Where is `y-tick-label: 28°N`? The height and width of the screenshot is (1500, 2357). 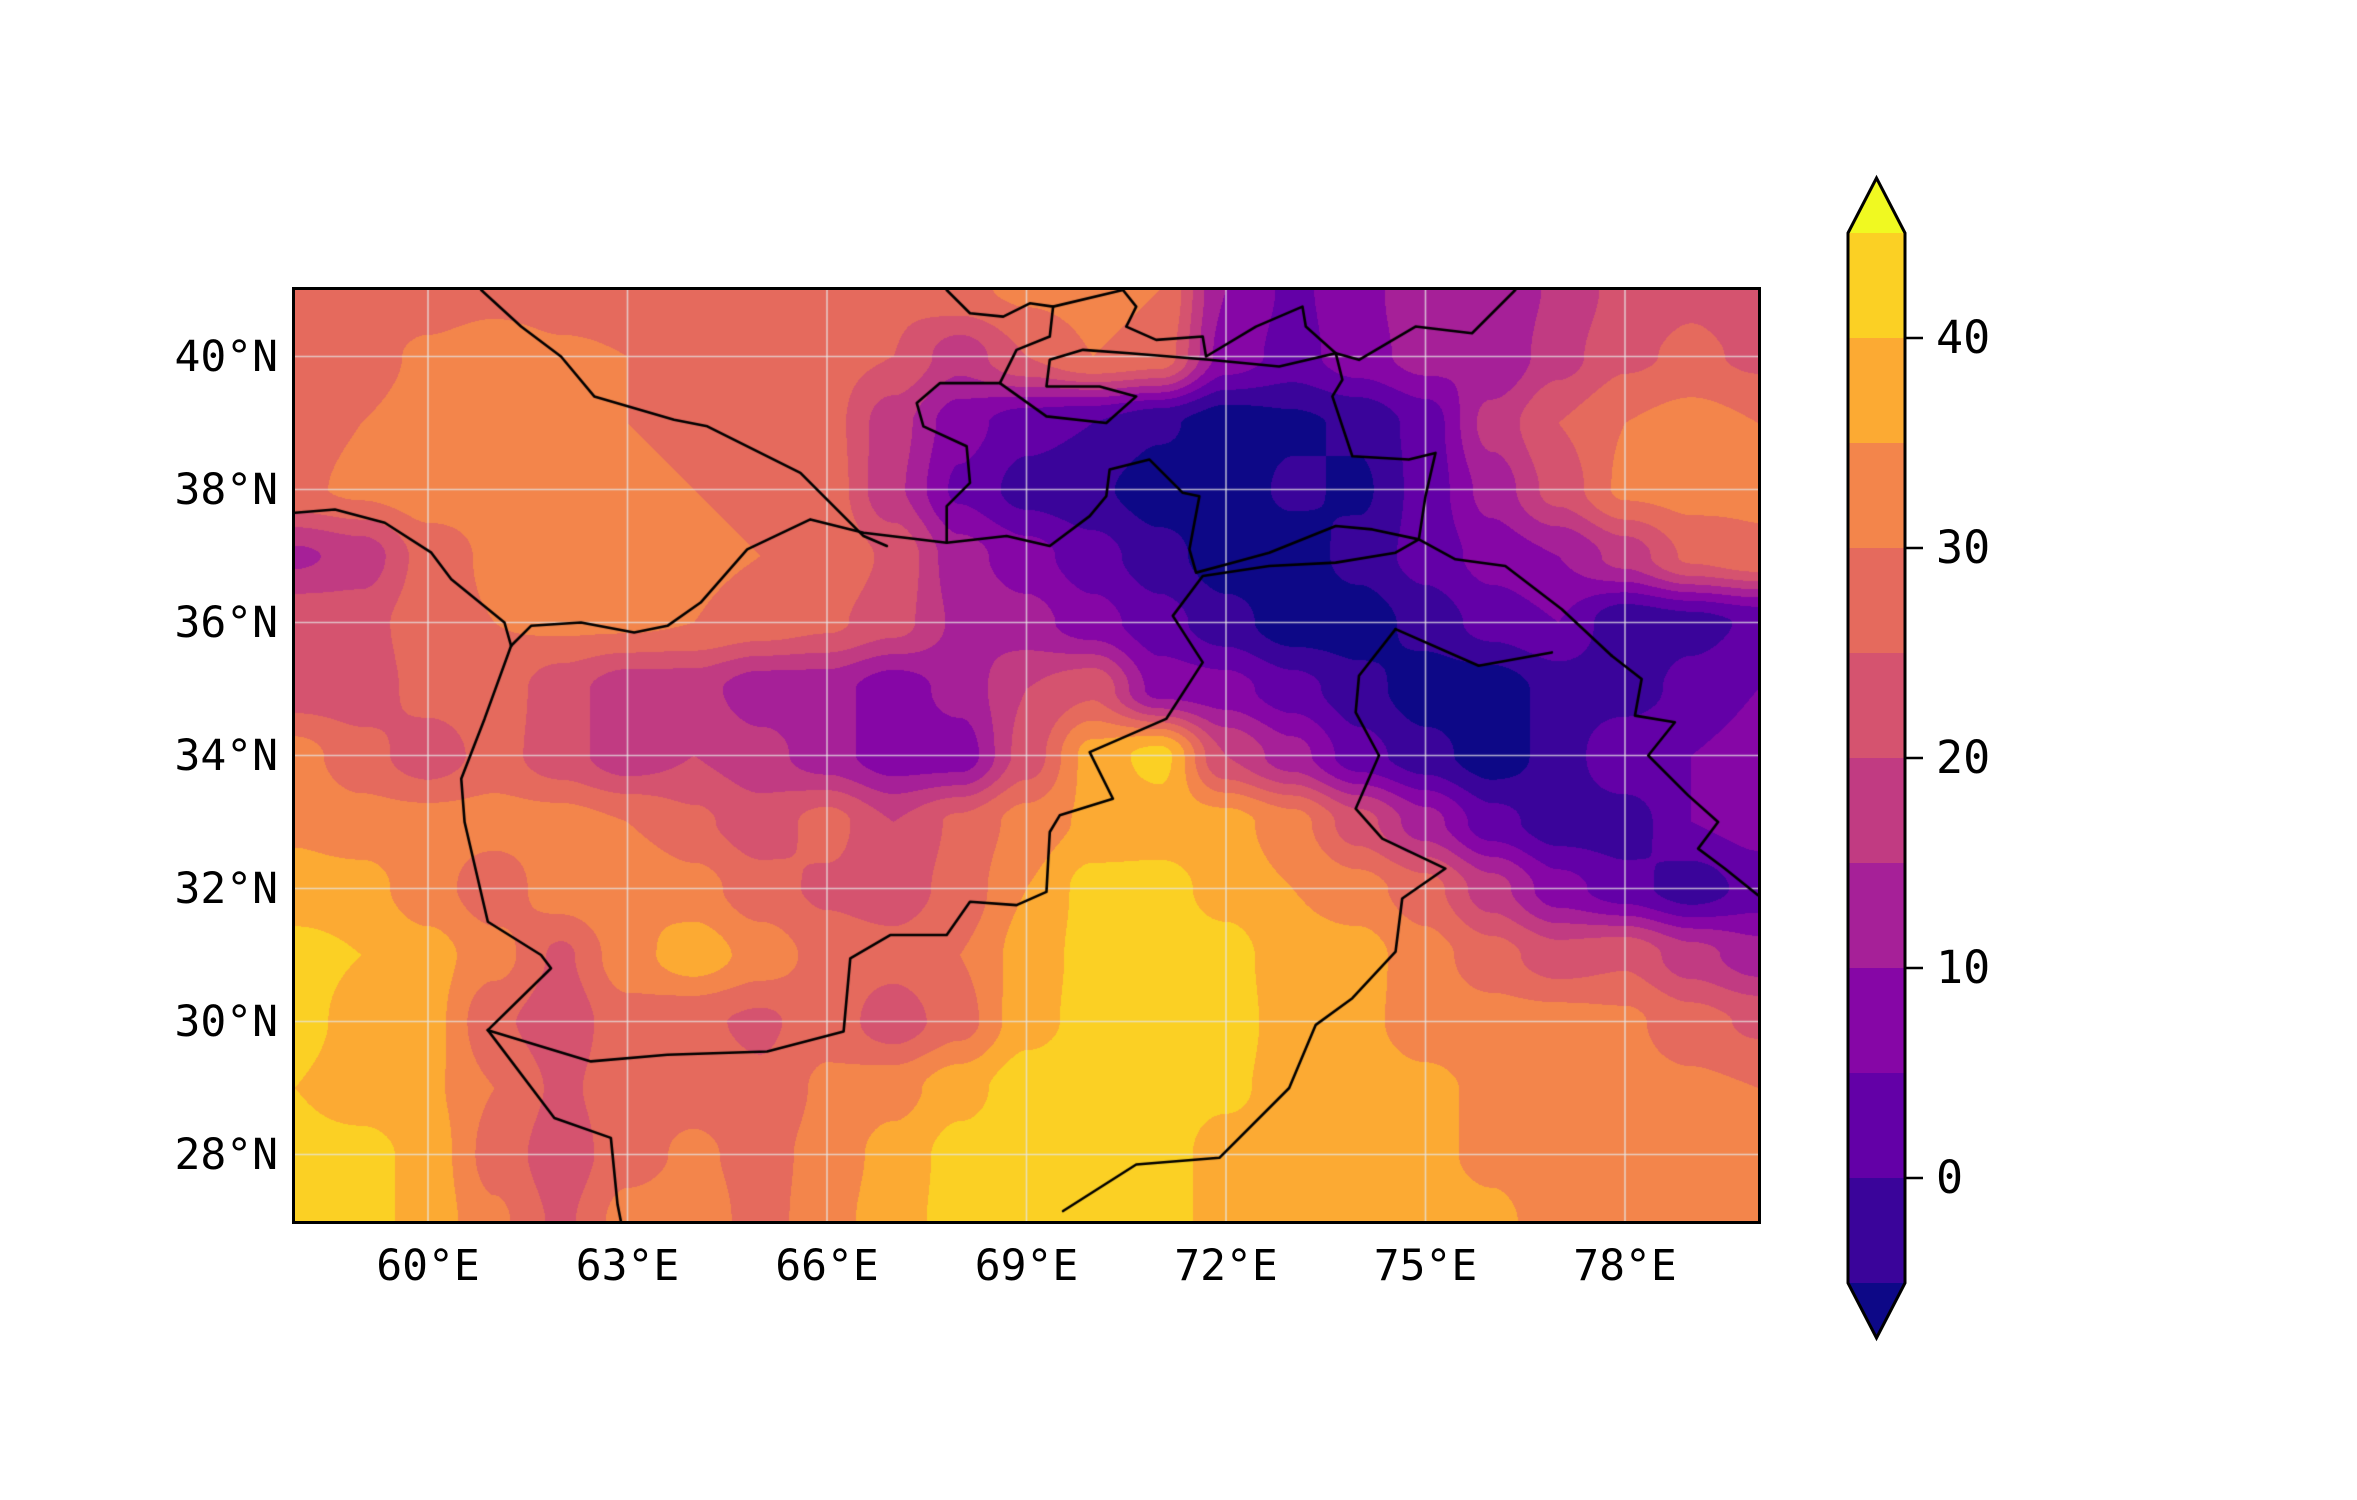 y-tick-label: 28°N is located at coordinates (226, 1154).